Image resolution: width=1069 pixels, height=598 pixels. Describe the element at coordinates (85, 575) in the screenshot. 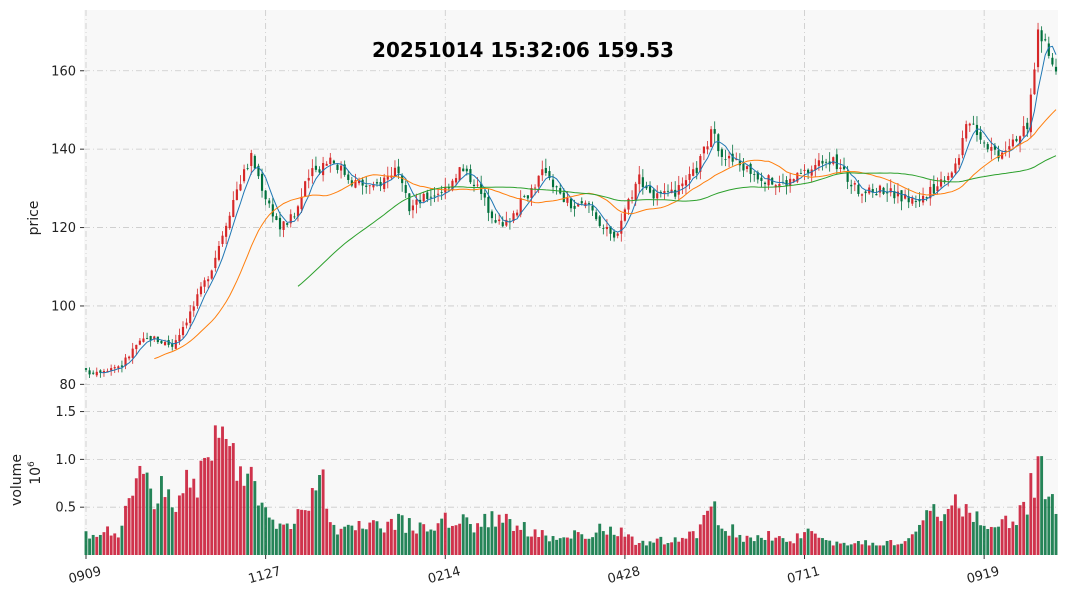

I see `xtick-label: 0909` at that location.